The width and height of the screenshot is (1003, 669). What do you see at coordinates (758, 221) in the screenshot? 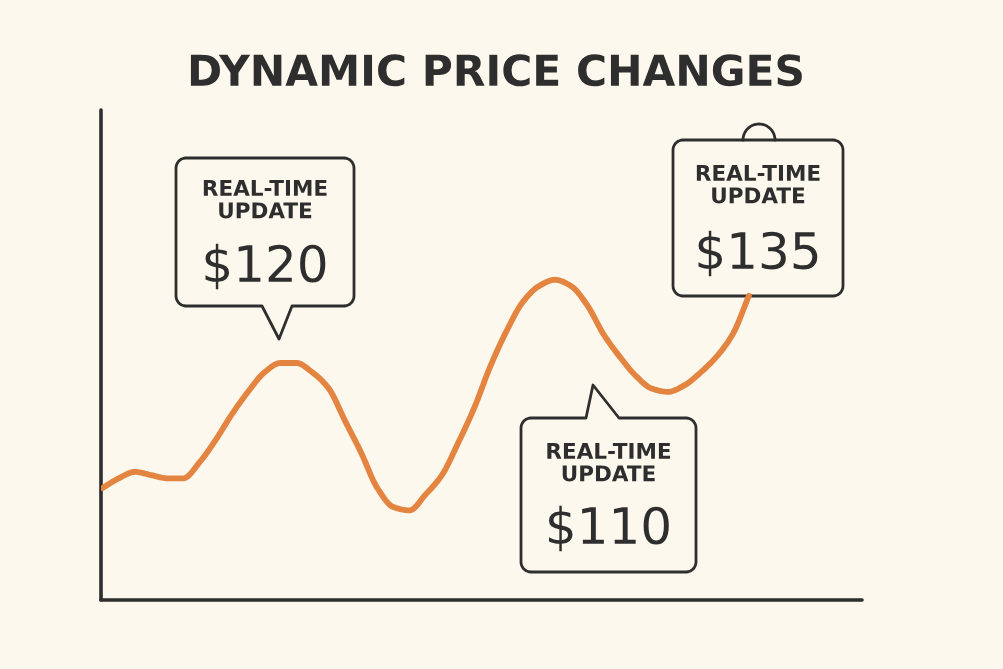
I see `text: REAL-TIME UPDATE $135` at bounding box center [758, 221].